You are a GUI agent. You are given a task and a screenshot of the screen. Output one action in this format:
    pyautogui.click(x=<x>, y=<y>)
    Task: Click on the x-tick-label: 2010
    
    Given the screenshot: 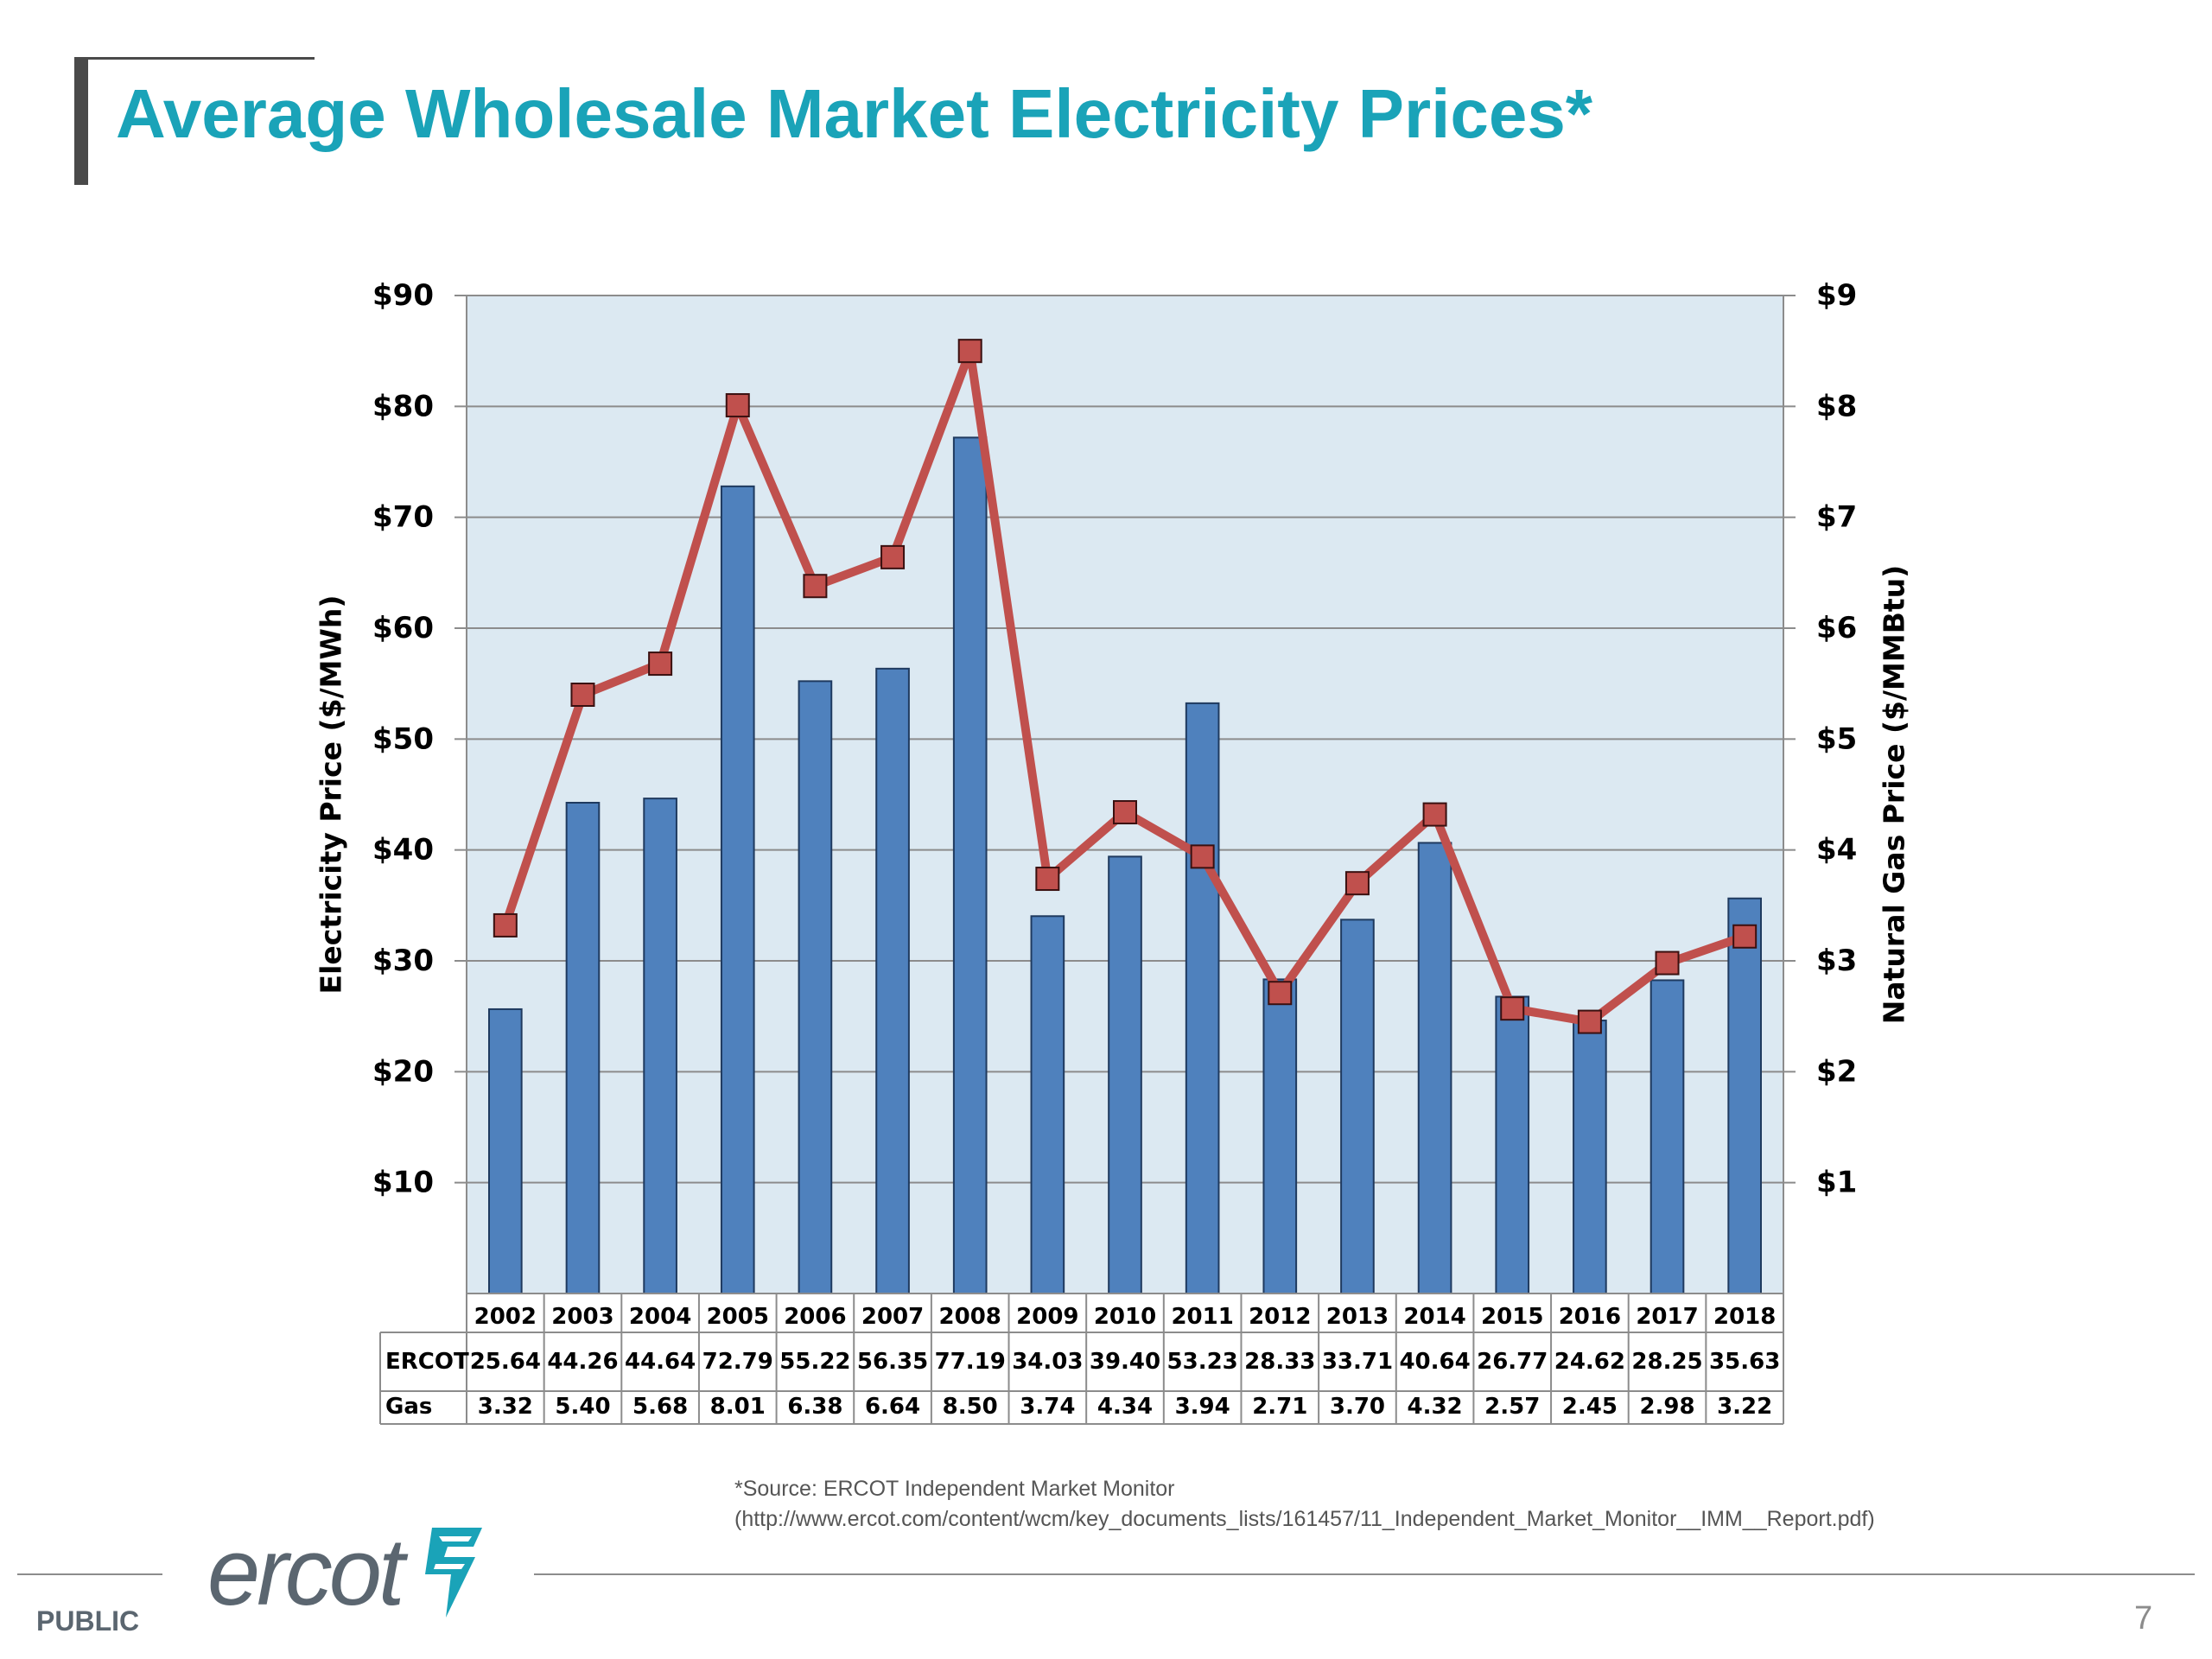 What is the action you would take?
    pyautogui.click(x=1125, y=1317)
    